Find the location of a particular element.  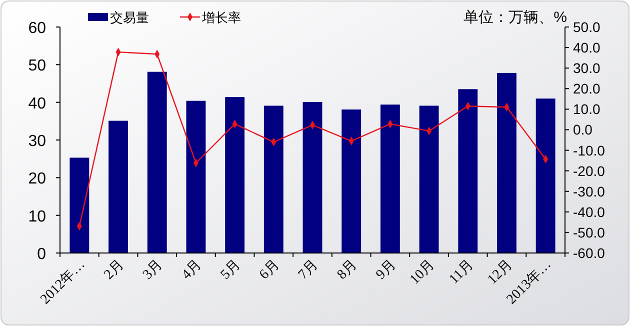

y2-tick-label: -50.0 is located at coordinates (589, 232).